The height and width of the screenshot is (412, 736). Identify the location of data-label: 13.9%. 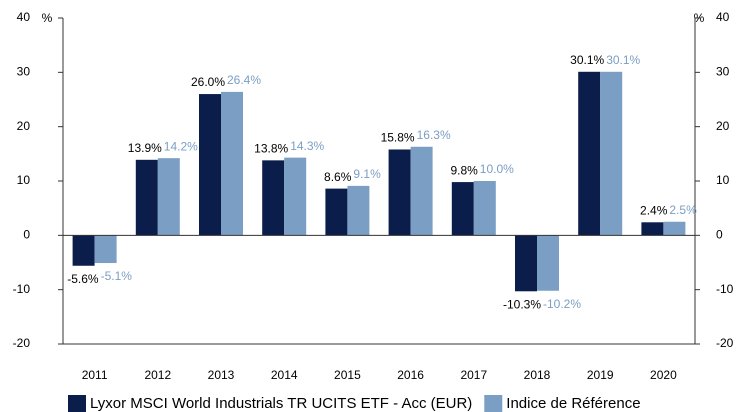
(145, 148).